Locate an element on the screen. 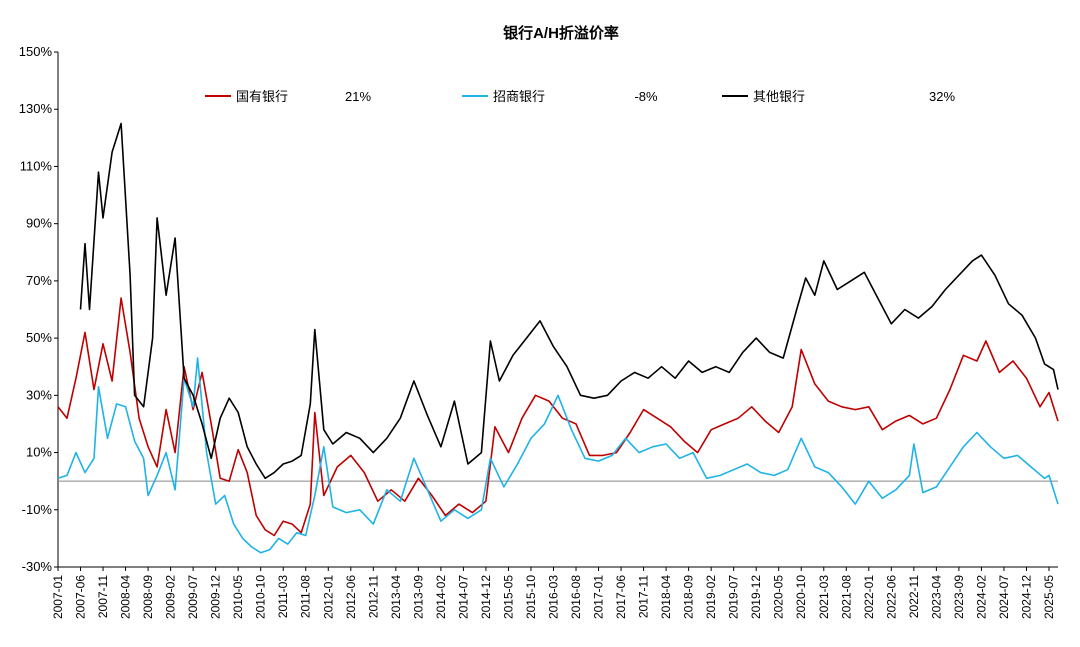  x-tick-label: 2012-01 is located at coordinates (328, 597).